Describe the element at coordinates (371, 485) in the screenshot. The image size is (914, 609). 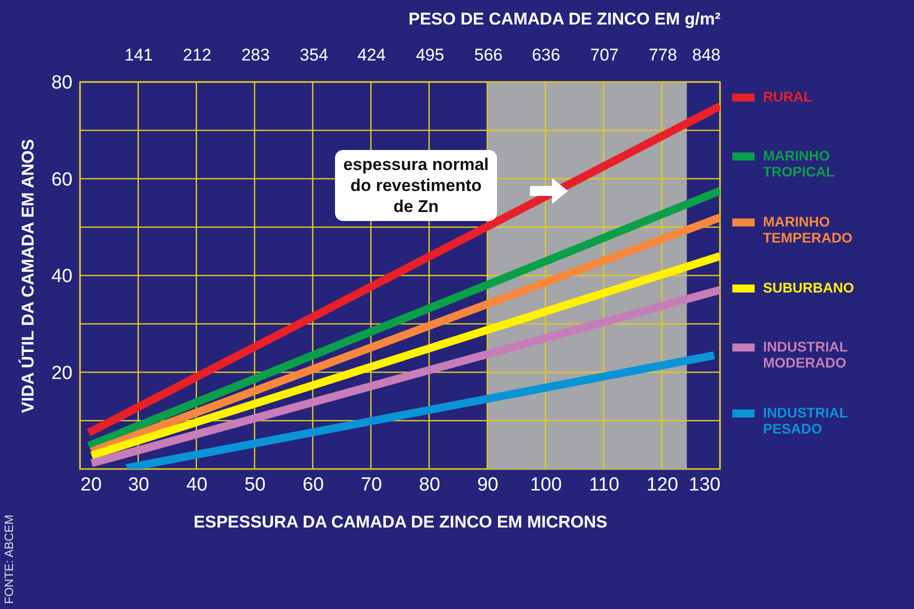
I see `x-tick-label: 70` at that location.